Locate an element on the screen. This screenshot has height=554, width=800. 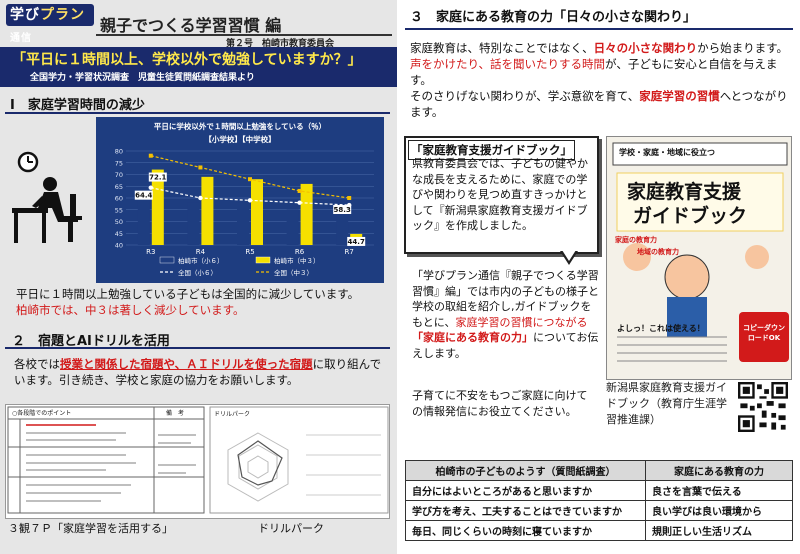
logo-part-tsushin: 通信 is located at coordinates (21, 38).